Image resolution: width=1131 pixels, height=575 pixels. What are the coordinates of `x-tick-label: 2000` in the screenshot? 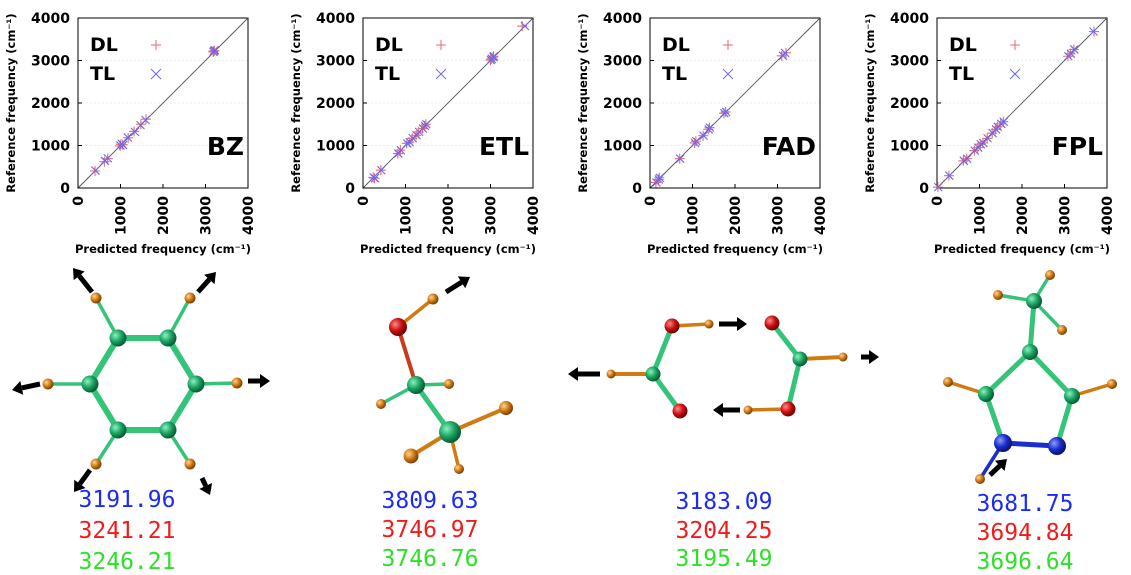 It's located at (164, 215).